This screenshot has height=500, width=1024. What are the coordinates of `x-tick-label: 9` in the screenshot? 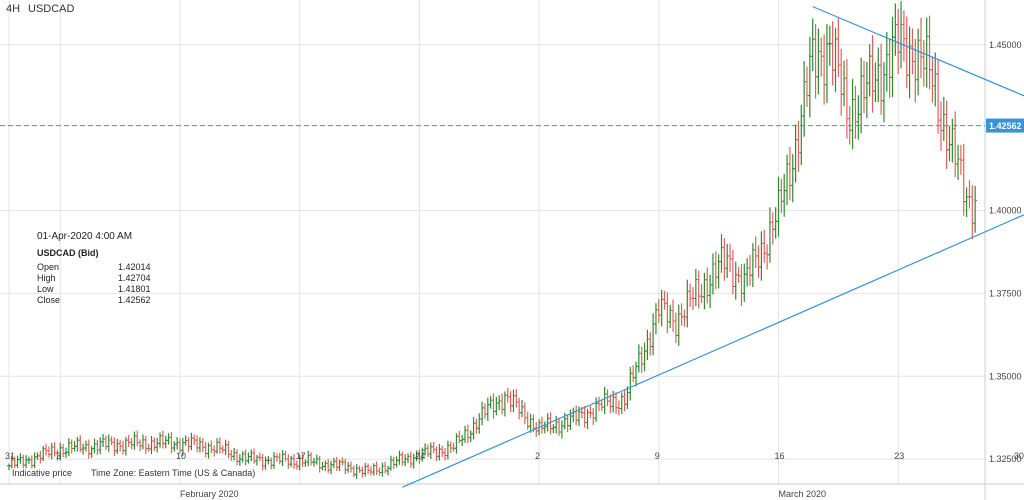 It's located at (657, 456).